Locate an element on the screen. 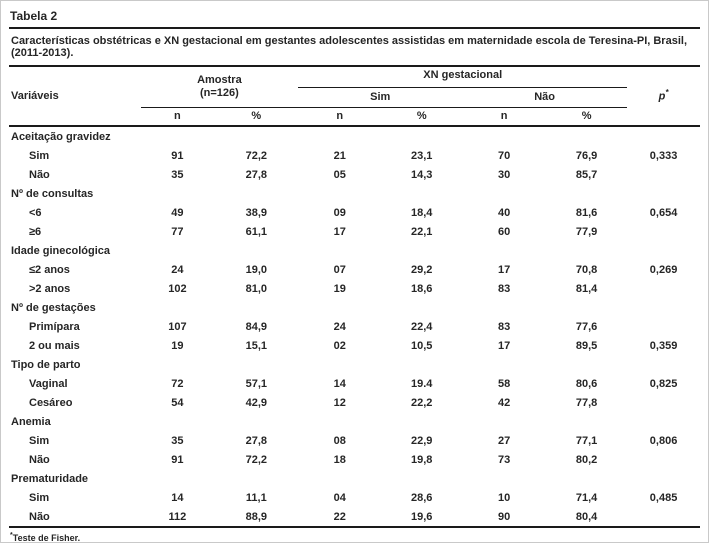 This screenshot has width=709, height=543. cell-value: 71,4 is located at coordinates (586, 497).